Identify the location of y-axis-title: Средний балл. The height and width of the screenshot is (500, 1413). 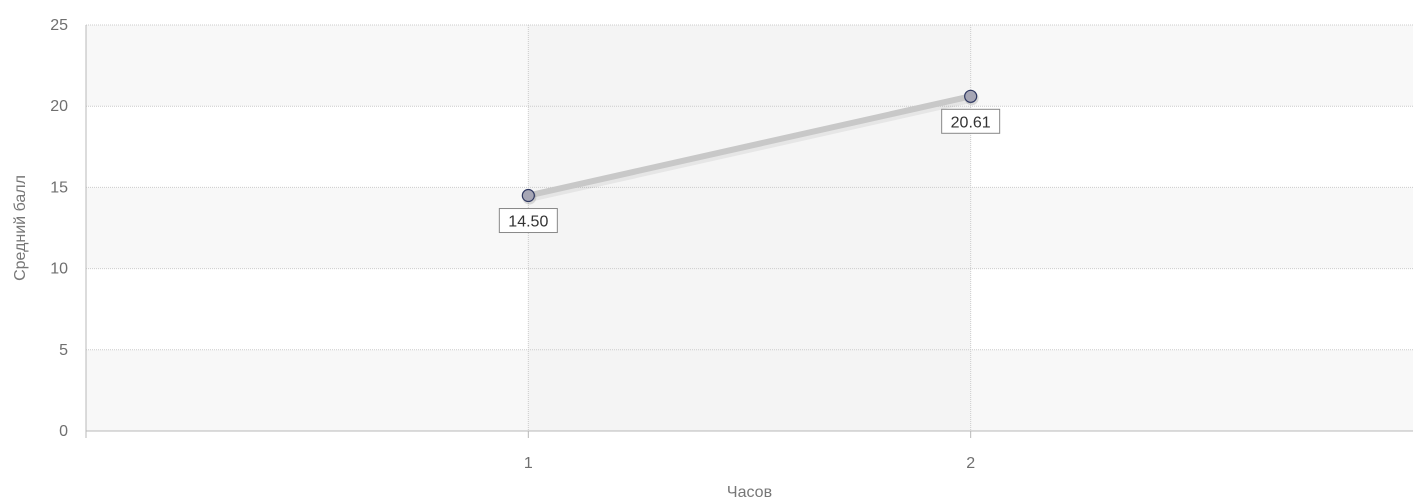
(20, 228).